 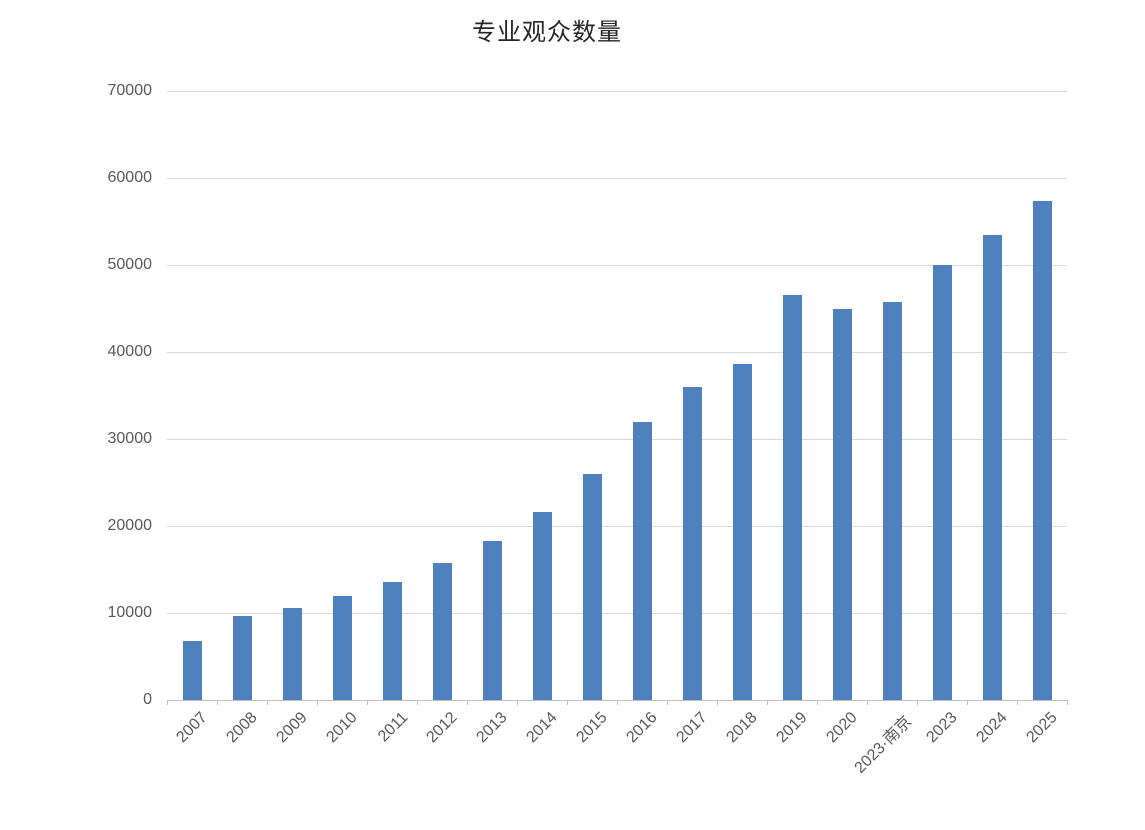 What do you see at coordinates (242, 657) in the screenshot?
I see `bar-2008` at bounding box center [242, 657].